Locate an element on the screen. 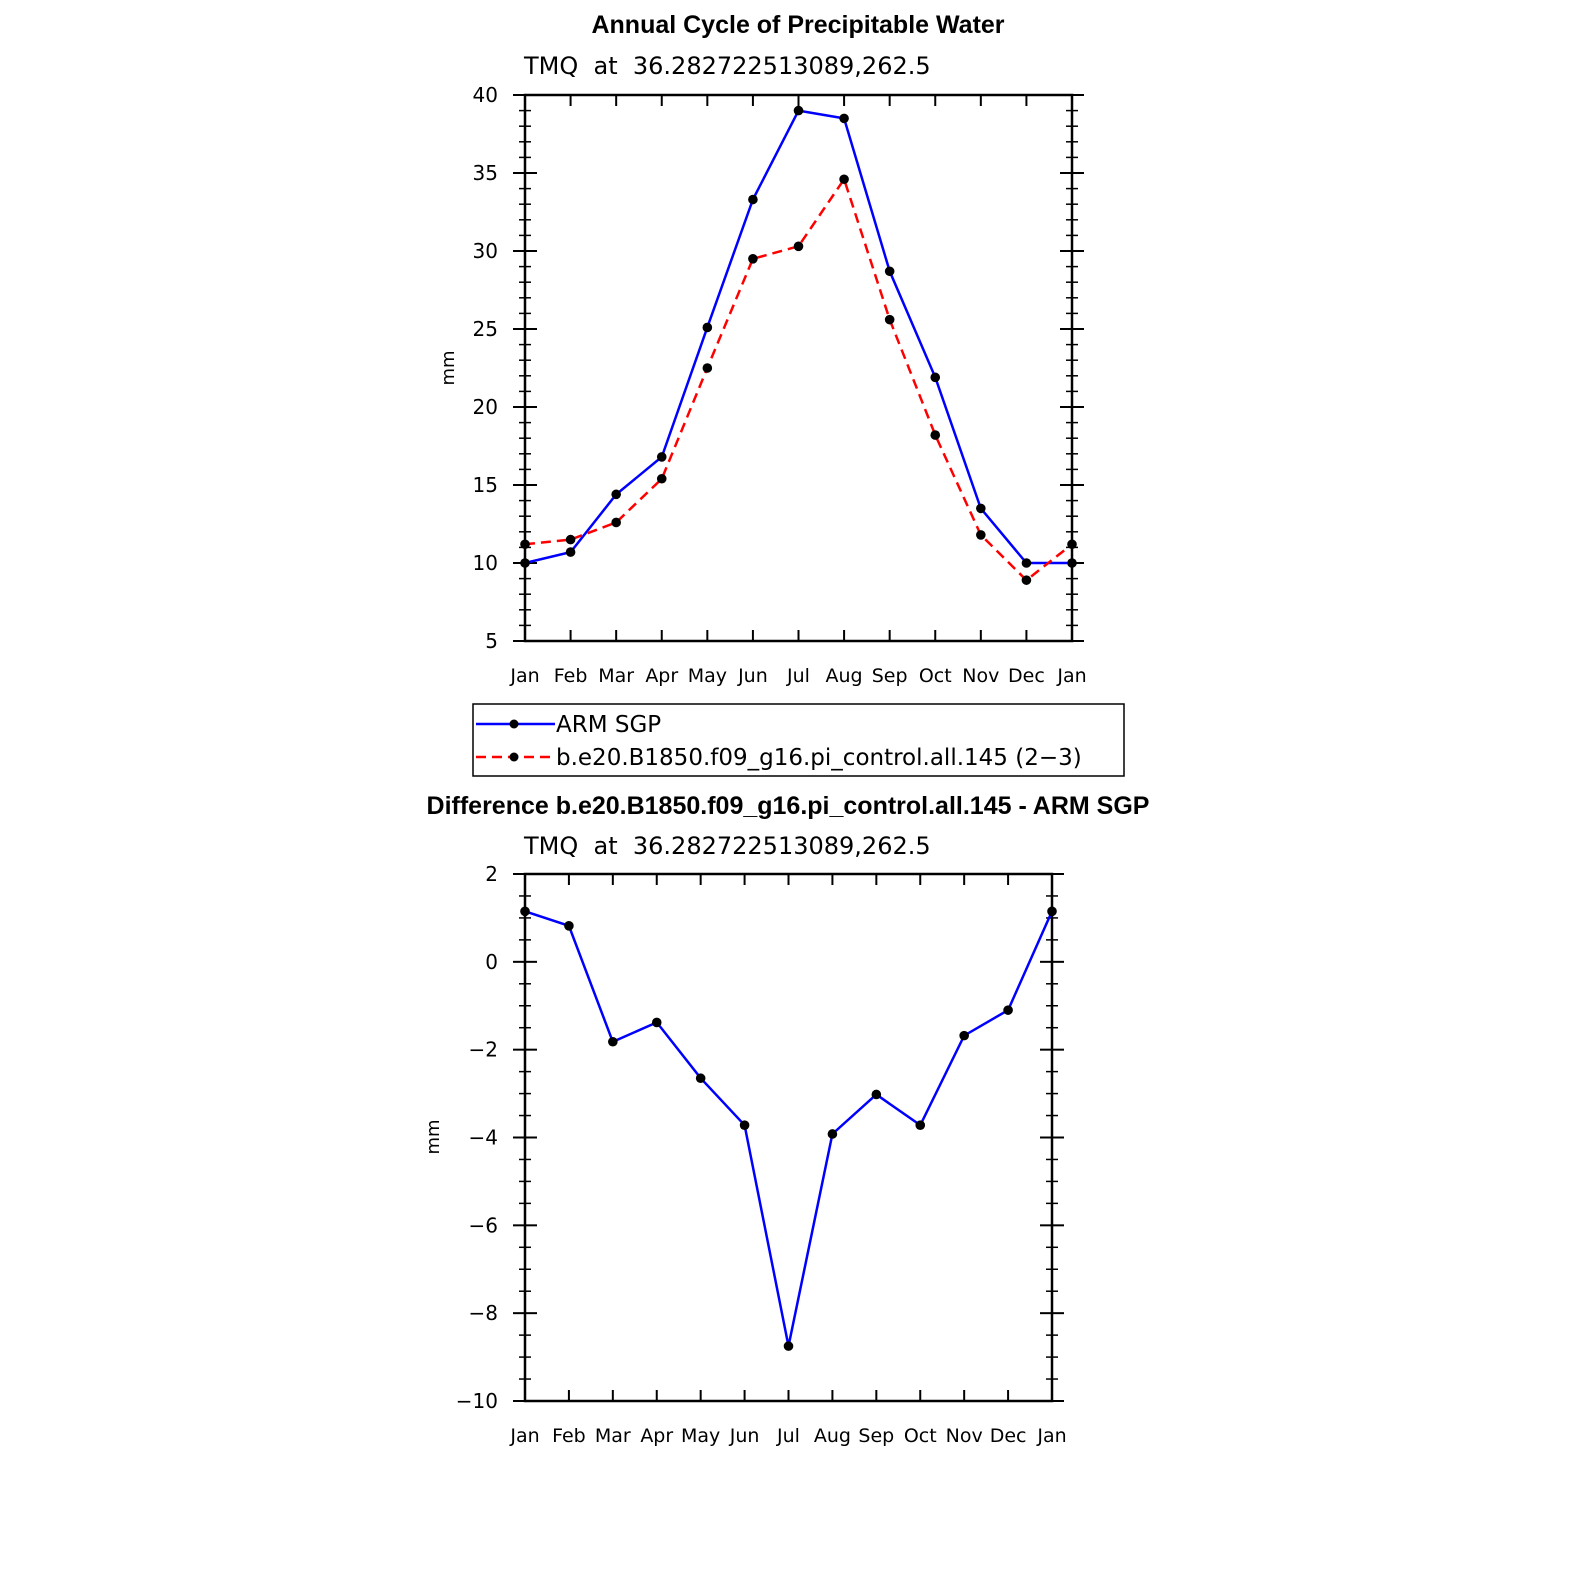 The width and height of the screenshot is (1574, 1574). chart2-ytick-label: −2 is located at coordinates (483, 1050).